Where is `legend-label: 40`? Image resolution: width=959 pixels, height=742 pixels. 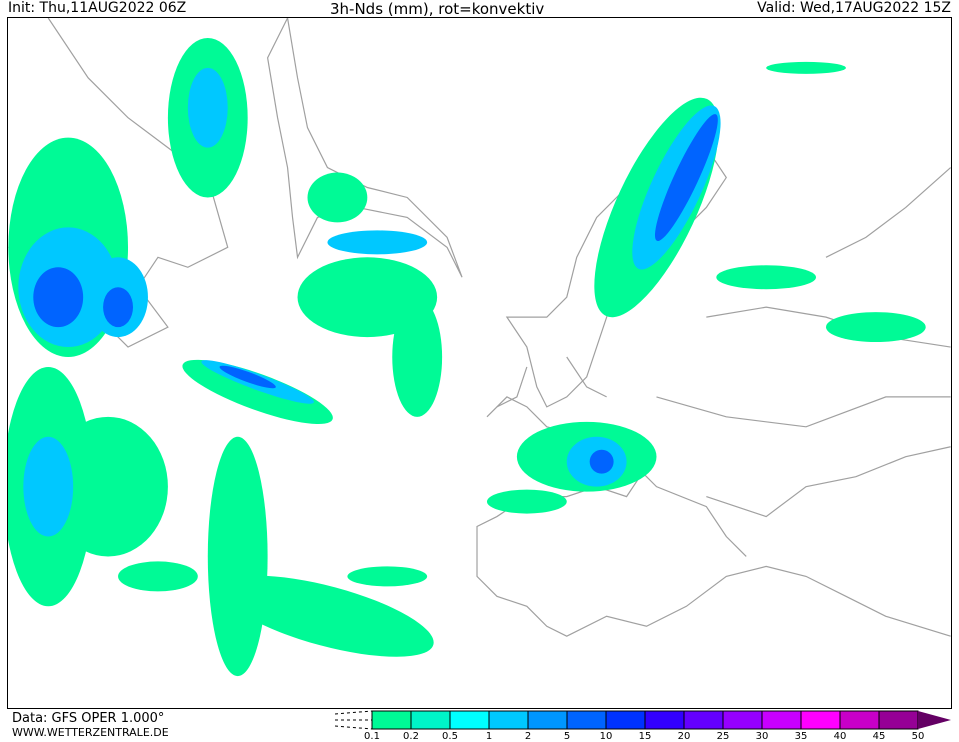 legend-label: 40 is located at coordinates (840, 736).